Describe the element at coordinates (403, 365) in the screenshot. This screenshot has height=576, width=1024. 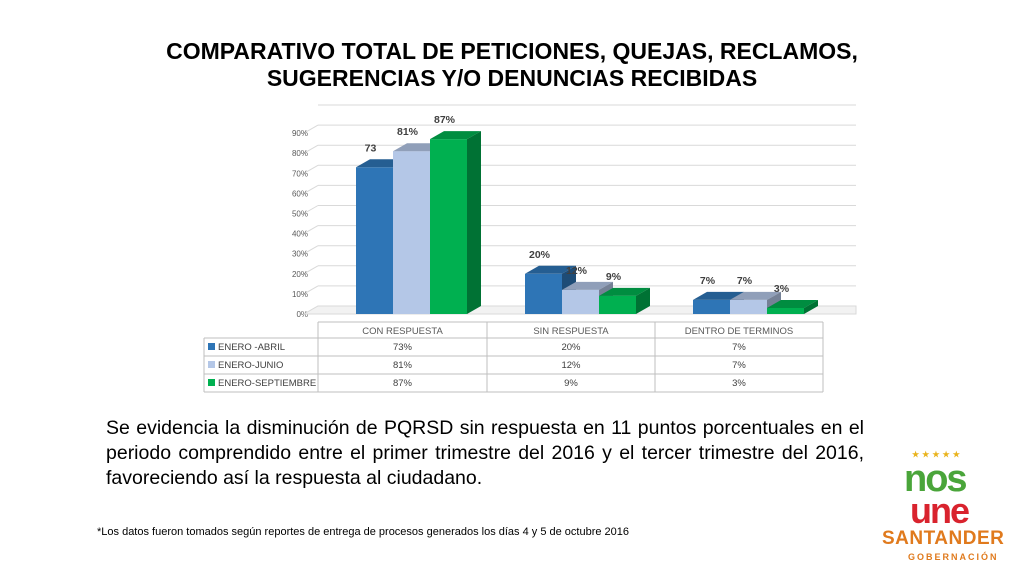
I see `table-cell: 81%` at that location.